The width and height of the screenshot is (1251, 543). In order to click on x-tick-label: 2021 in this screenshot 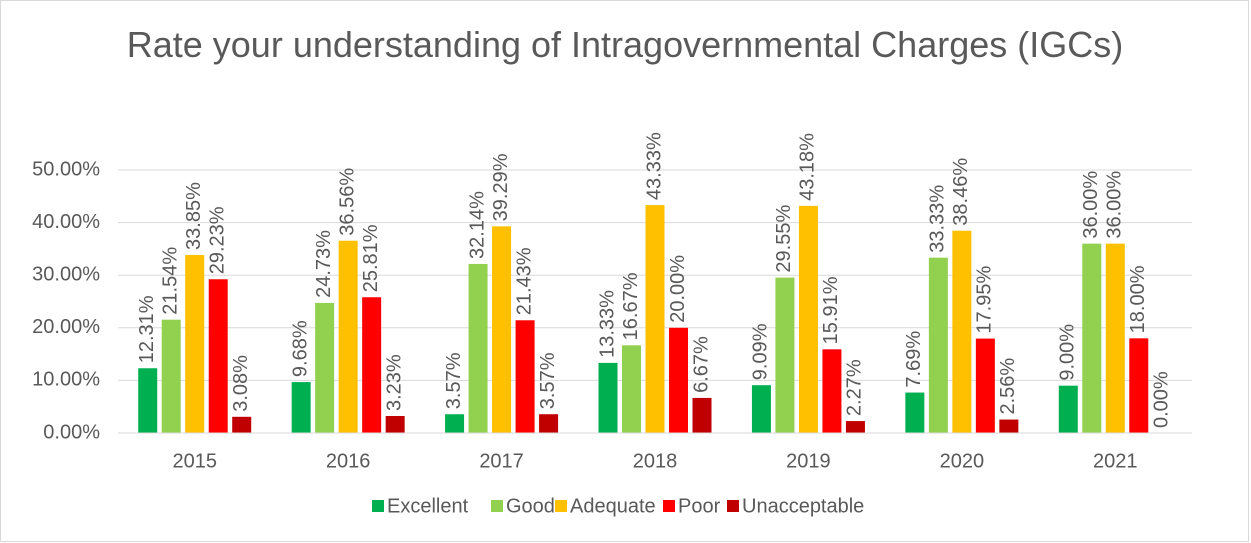, I will do `click(1115, 461)`.